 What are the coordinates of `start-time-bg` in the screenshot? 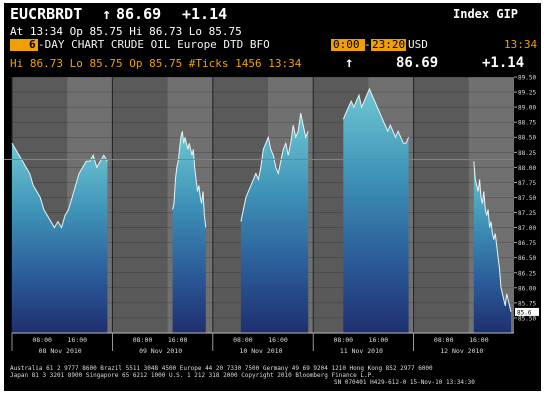 It's located at (348, 45).